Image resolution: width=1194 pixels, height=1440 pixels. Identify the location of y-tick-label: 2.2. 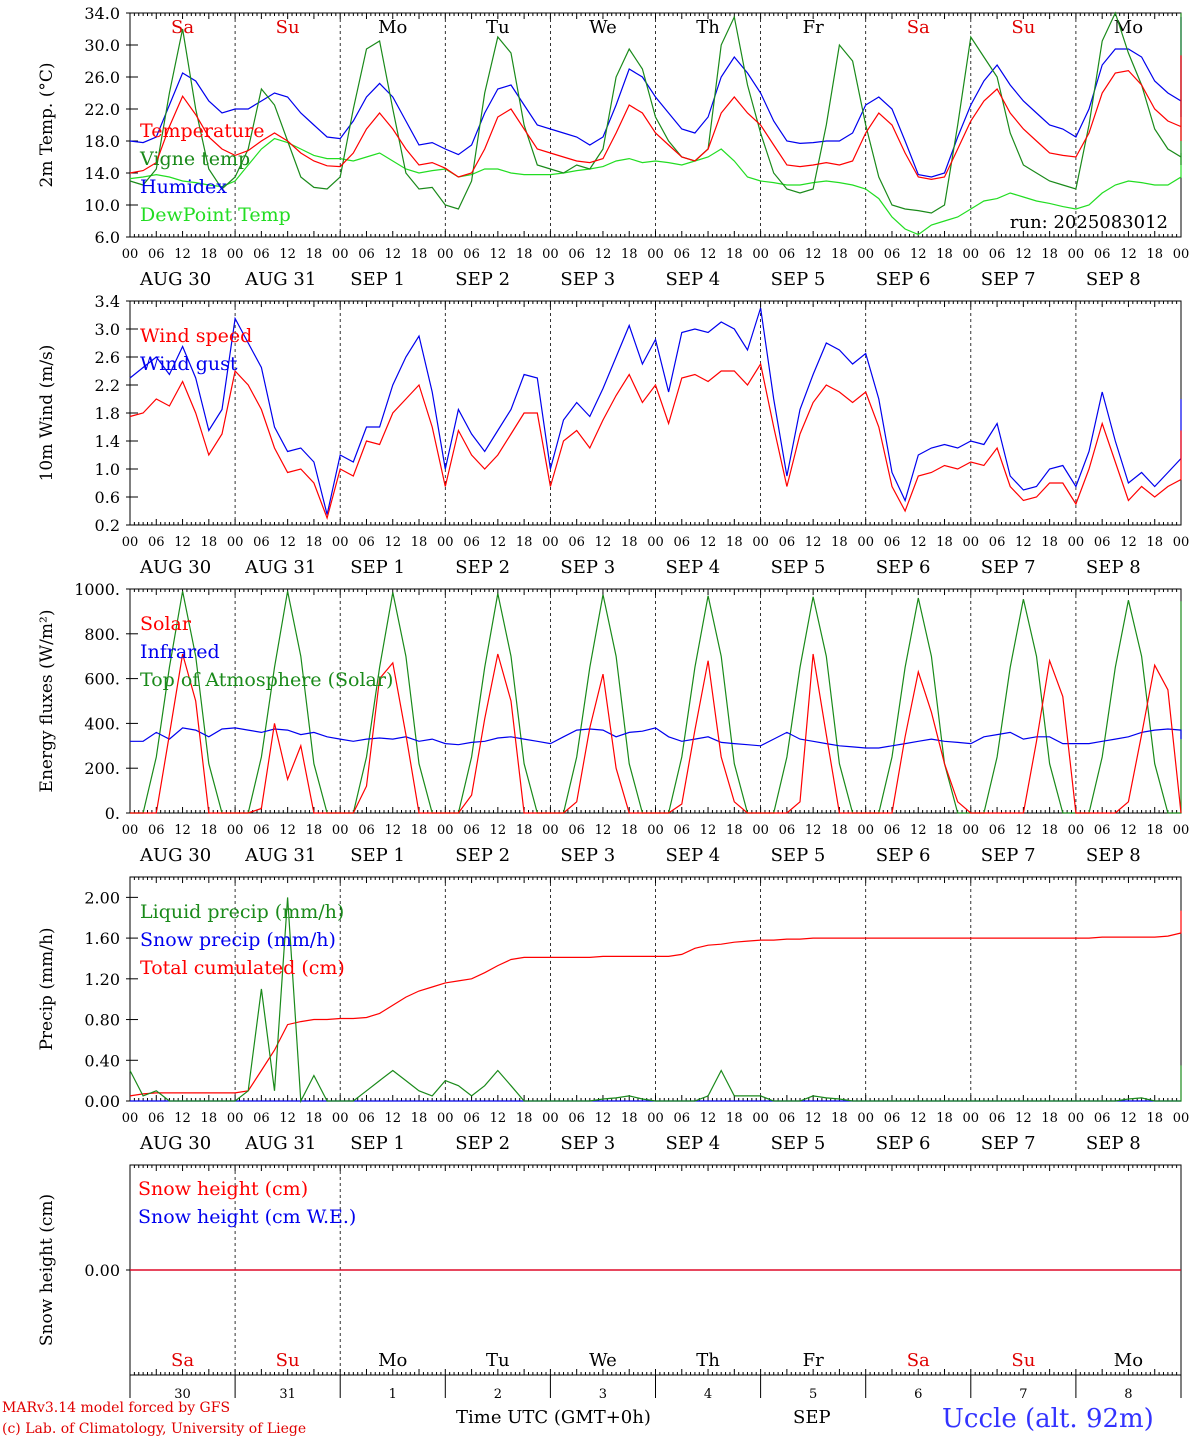
(107, 385).